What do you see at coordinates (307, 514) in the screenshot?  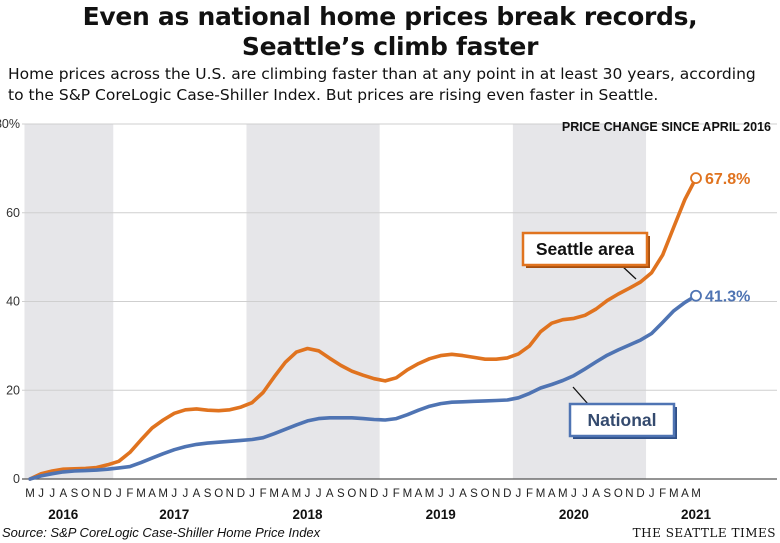 I see `year-label: 2018` at bounding box center [307, 514].